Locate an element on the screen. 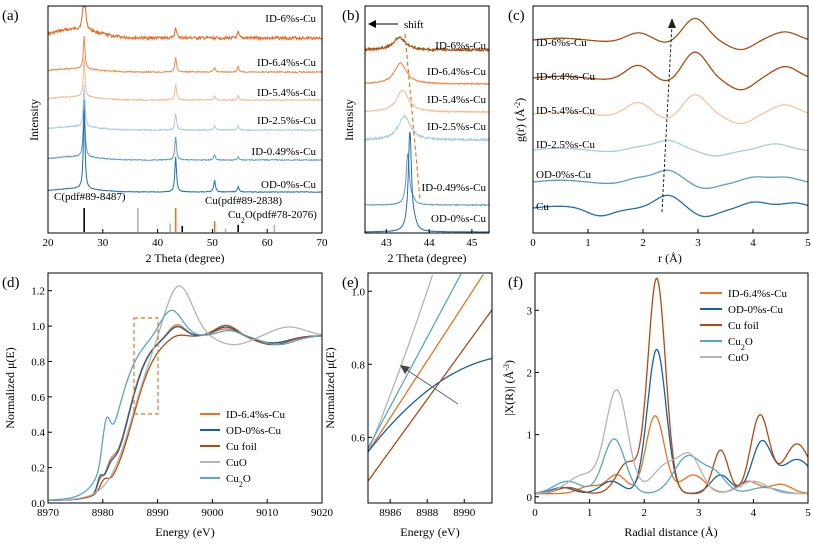 The image size is (813, 545). d-xtick-label-1: 8980 is located at coordinates (103, 513).